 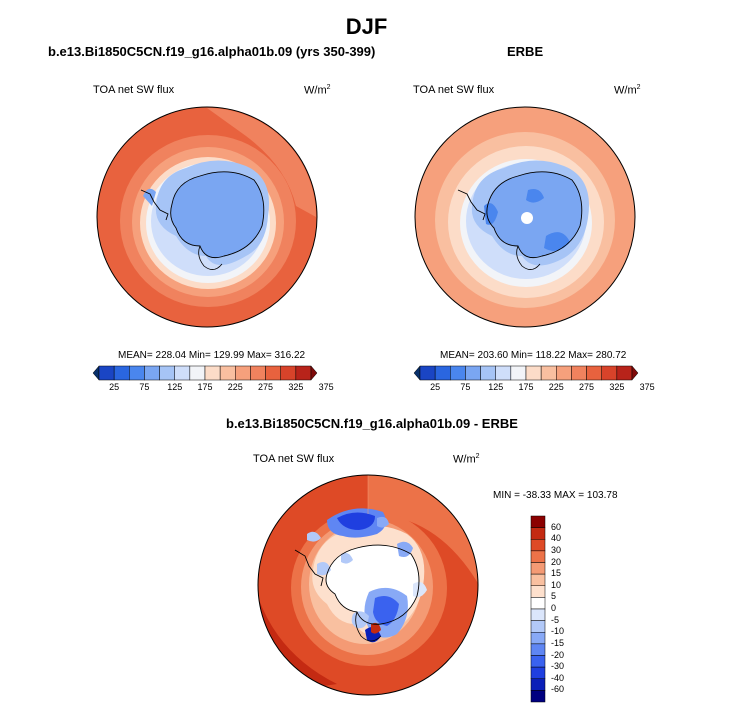 I want to click on panel-obs-title: ERBE, so click(x=525, y=51).